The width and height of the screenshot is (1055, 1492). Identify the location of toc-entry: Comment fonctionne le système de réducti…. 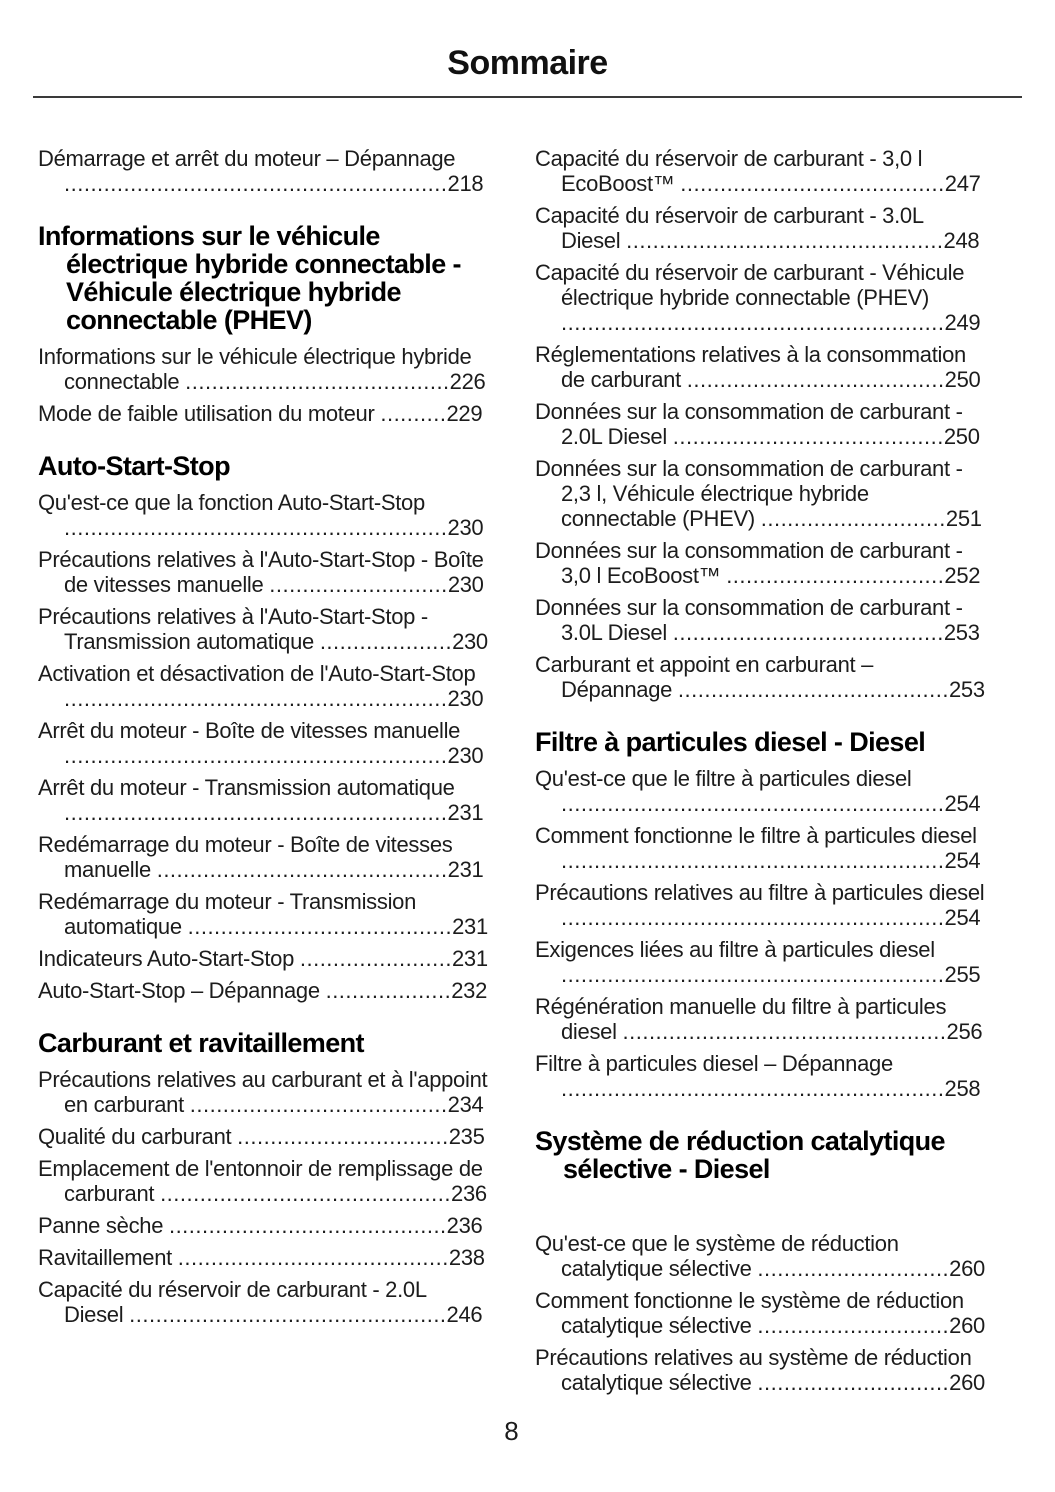
(760, 1313).